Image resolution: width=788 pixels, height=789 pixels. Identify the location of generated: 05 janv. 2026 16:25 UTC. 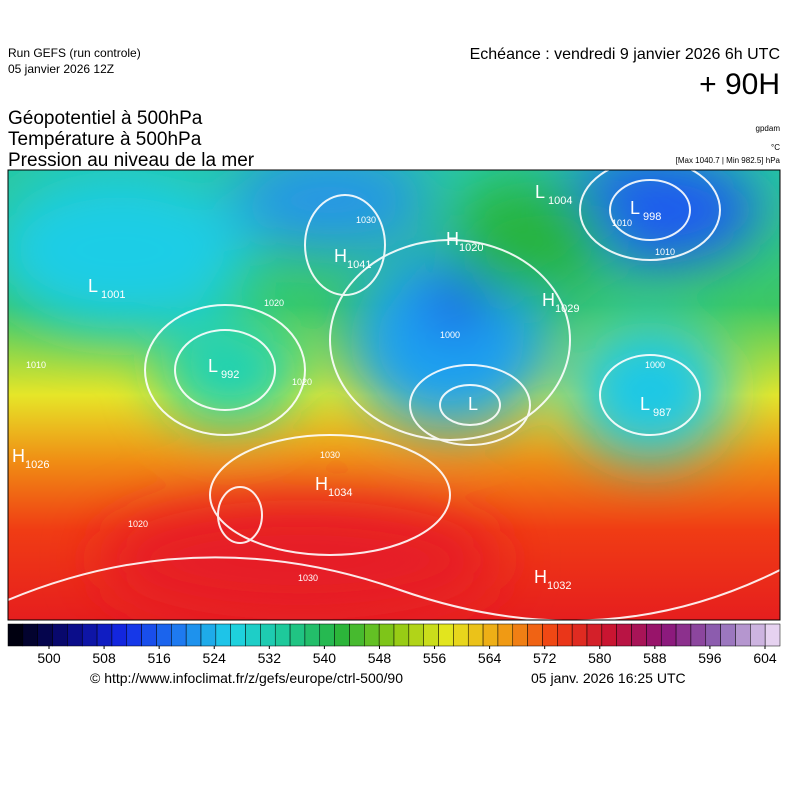
(608, 678).